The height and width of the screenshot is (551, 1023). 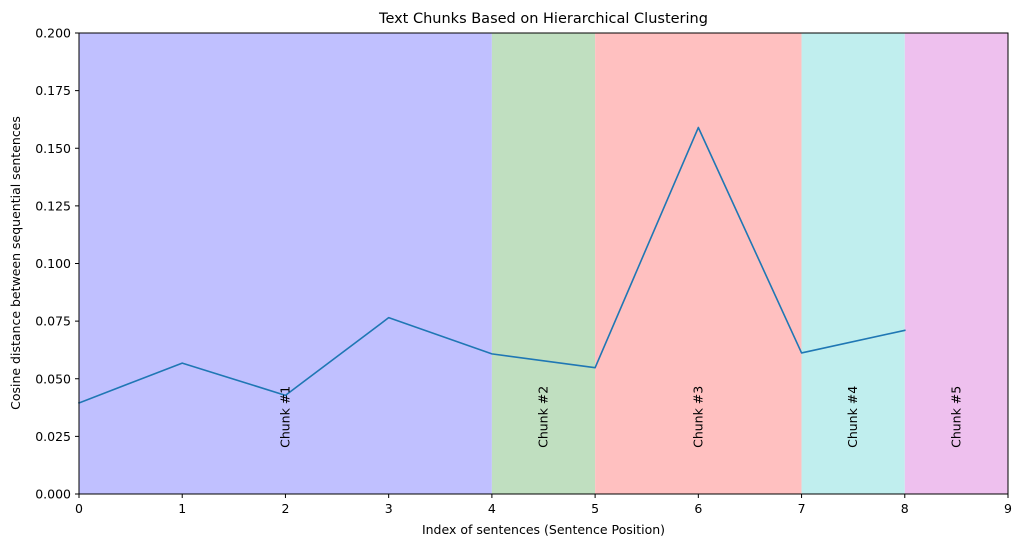 What do you see at coordinates (79, 508) in the screenshot?
I see `x-tick-label-0: 0` at bounding box center [79, 508].